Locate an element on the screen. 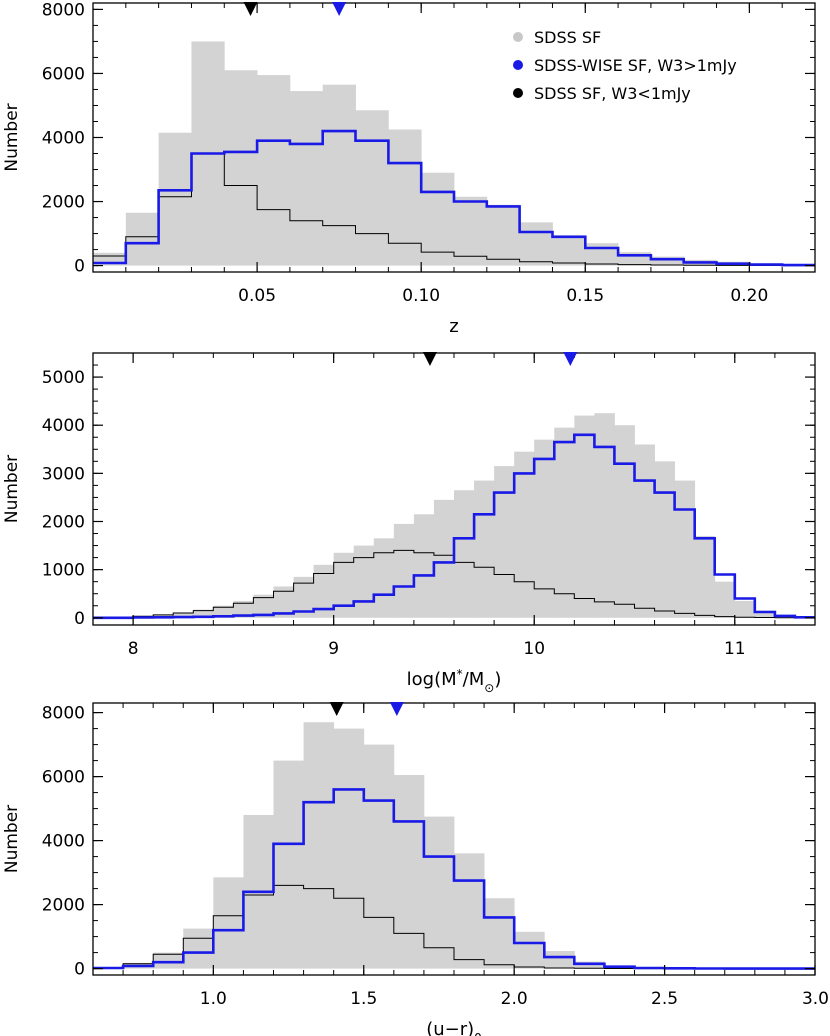 Image resolution: width=830 pixels, height=1036 pixels. x-axis-label: z is located at coordinates (453, 326).